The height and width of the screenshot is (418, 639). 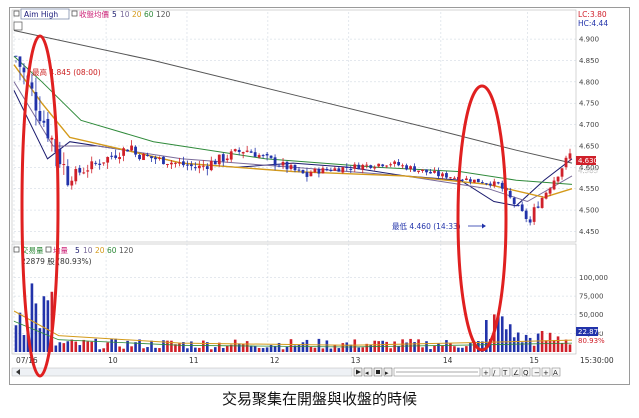 What do you see at coordinates (48, 249) in the screenshot?
I see `volume-ma-checkbox` at bounding box center [48, 249].